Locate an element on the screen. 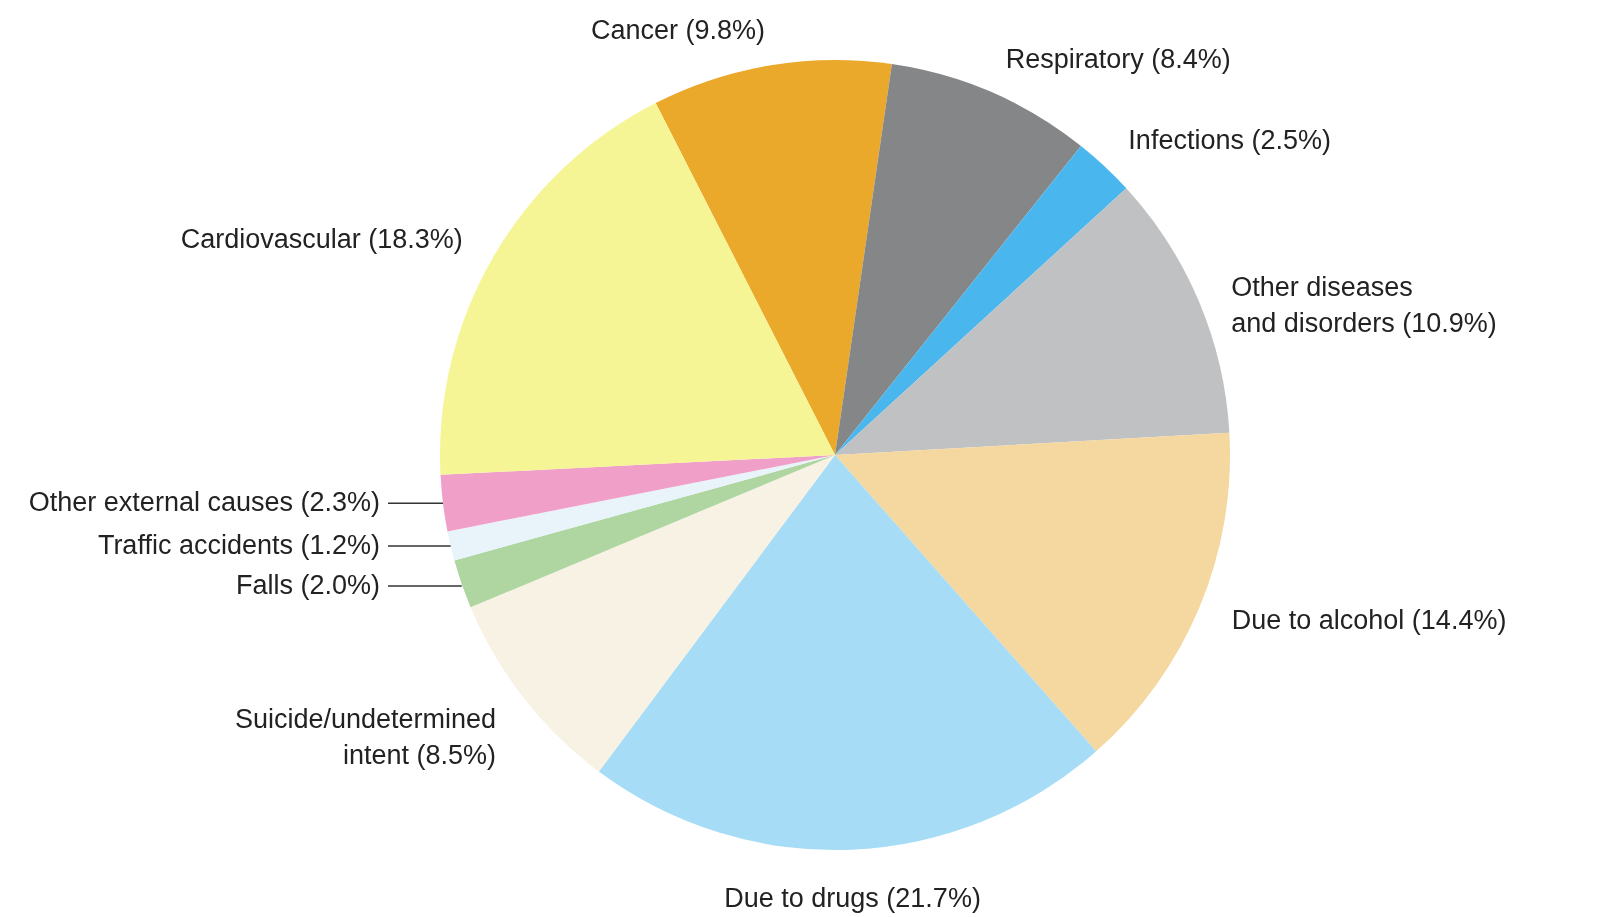  slice-label: Due to drugs (21.7%) is located at coordinates (852, 897).